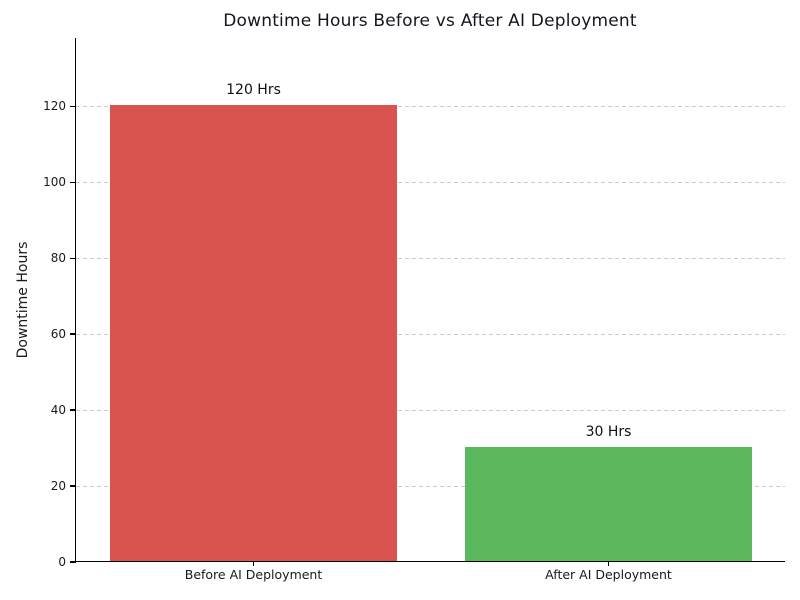  What do you see at coordinates (62, 562) in the screenshot?
I see `y-tick-label: 0` at bounding box center [62, 562].